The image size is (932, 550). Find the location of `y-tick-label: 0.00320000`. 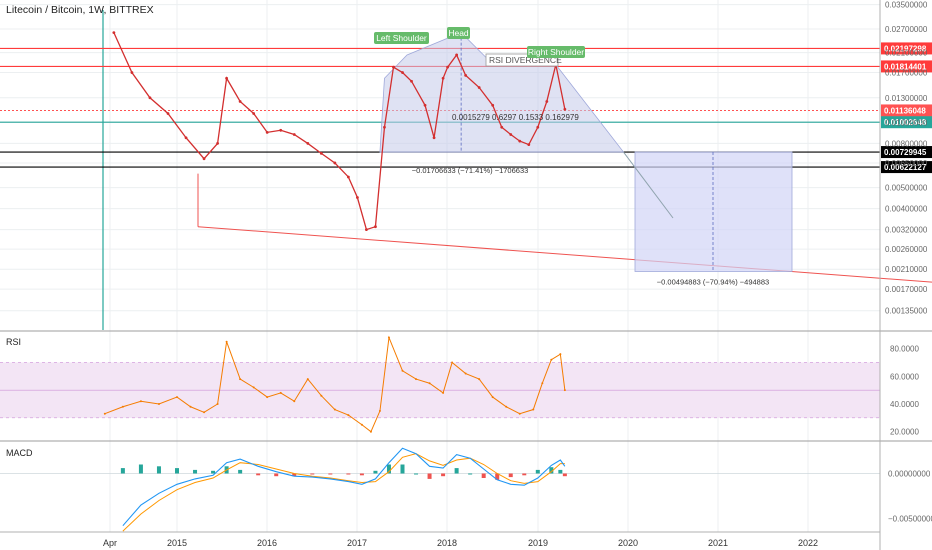

y-tick-label: 0.00320000 is located at coordinates (906, 230).